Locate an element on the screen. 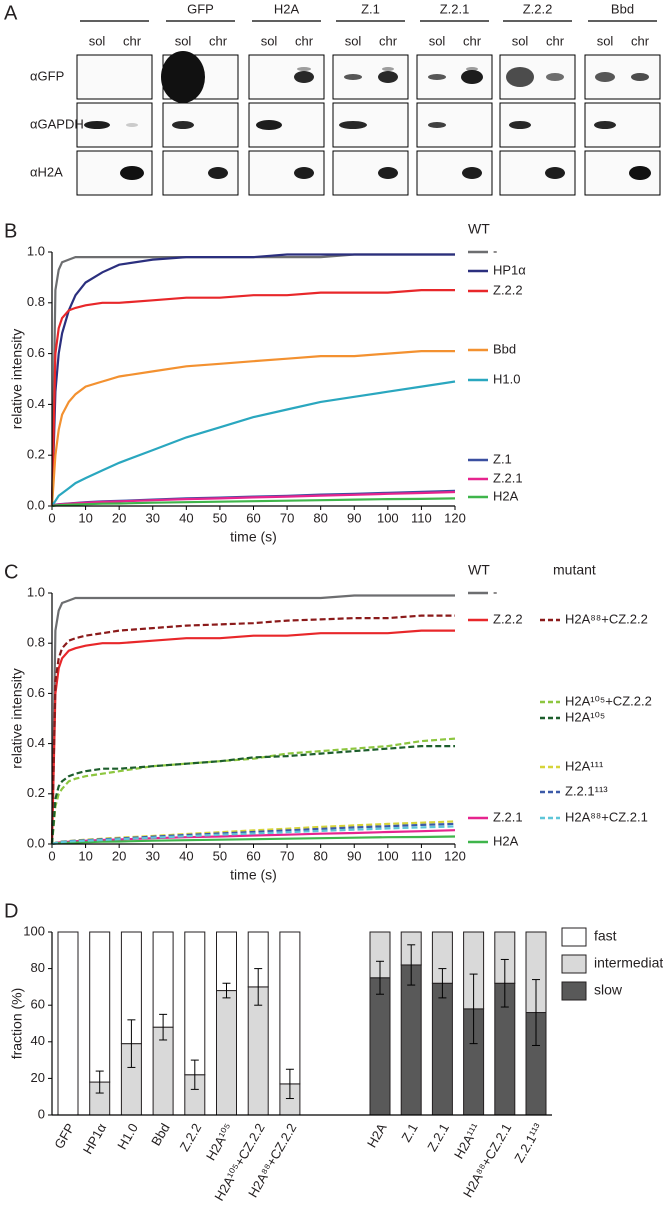 This screenshot has height=1205, width=663. x-tick-label: Z.2.1¹¹³ is located at coordinates (528, 1142).